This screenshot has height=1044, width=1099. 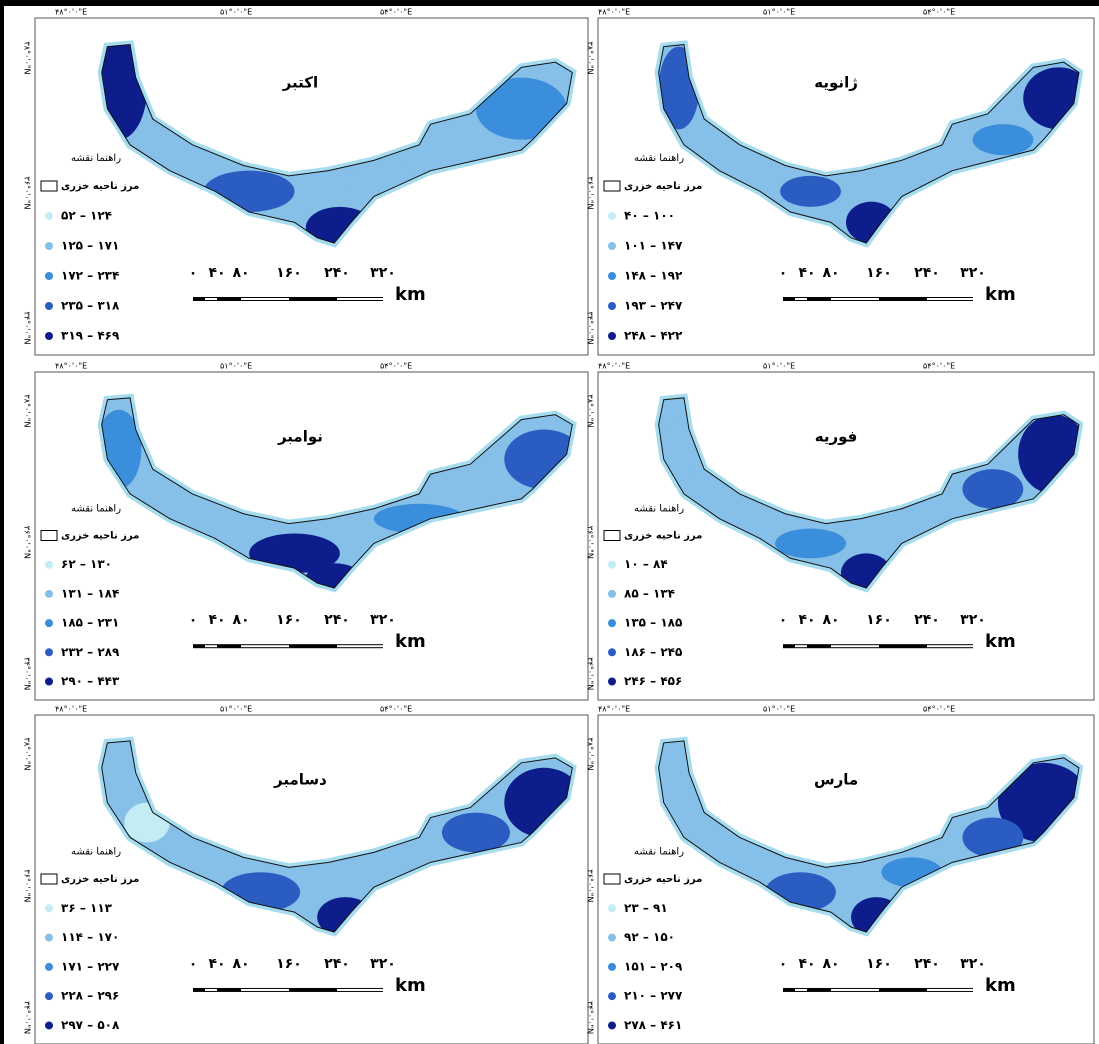 I want to click on panel-title: دسامبر, so click(x=300, y=780).